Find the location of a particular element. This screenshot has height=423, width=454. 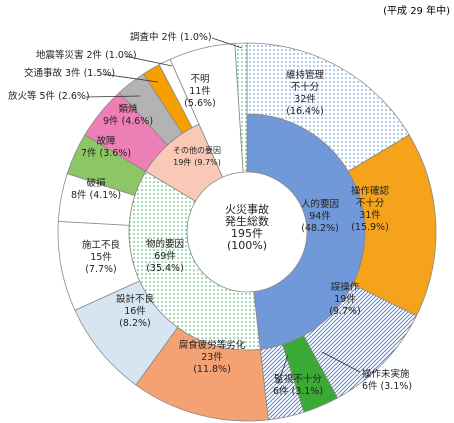

label-text: 8件 is located at coordinates (78, 195).